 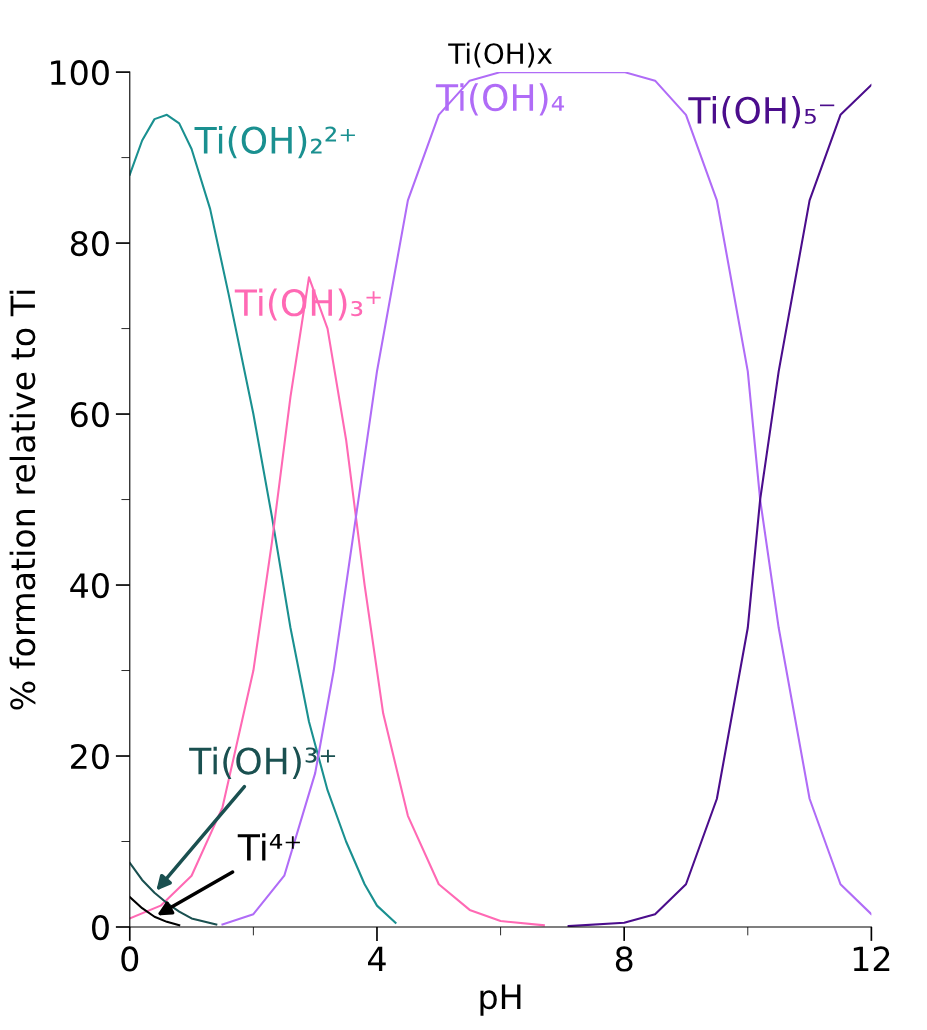 I want to click on line-series, so click(x=173, y=893).